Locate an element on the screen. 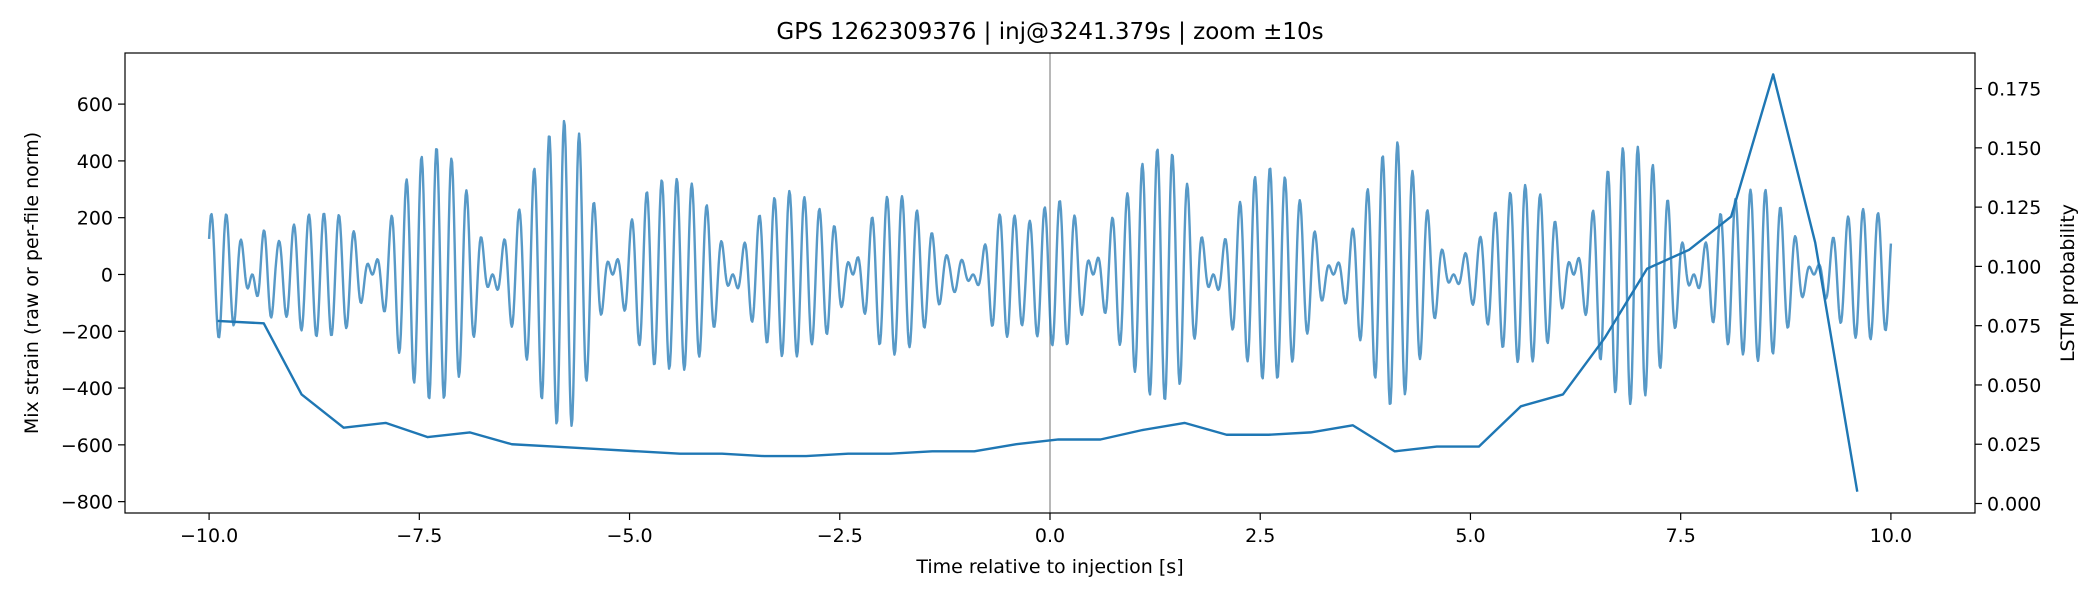  y-left-tick-label: 400 is located at coordinates (95, 162).